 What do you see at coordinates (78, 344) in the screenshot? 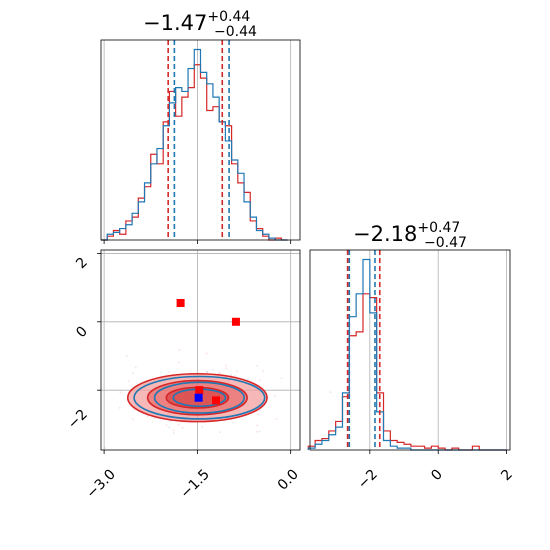
I see `joint-y-ticklabels: −2 0 2` at bounding box center [78, 344].